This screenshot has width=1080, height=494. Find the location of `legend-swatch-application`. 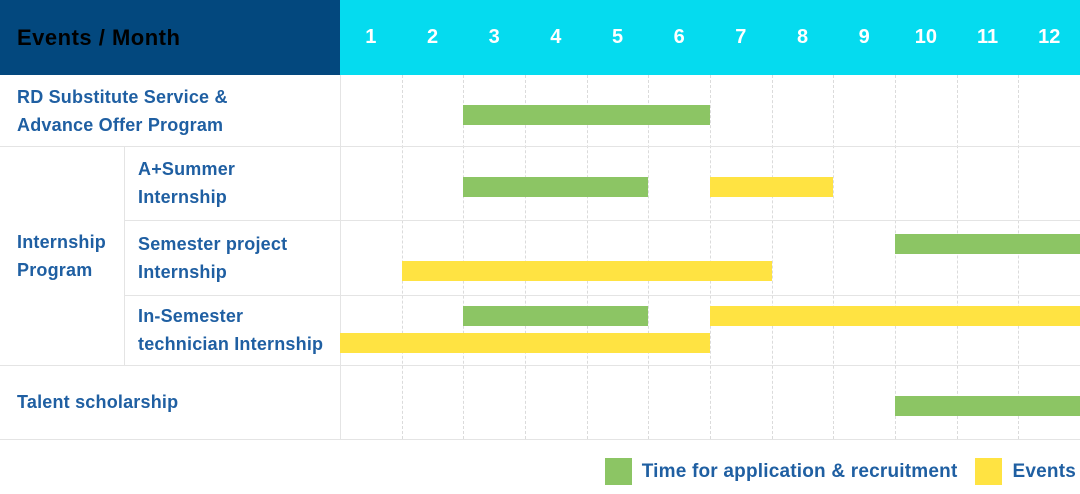

legend-swatch-application is located at coordinates (618, 471).